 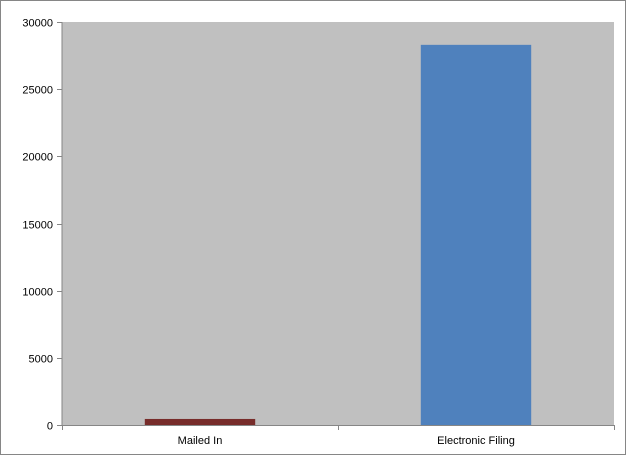 I want to click on x-category-label: Mailed In, so click(x=200, y=441).